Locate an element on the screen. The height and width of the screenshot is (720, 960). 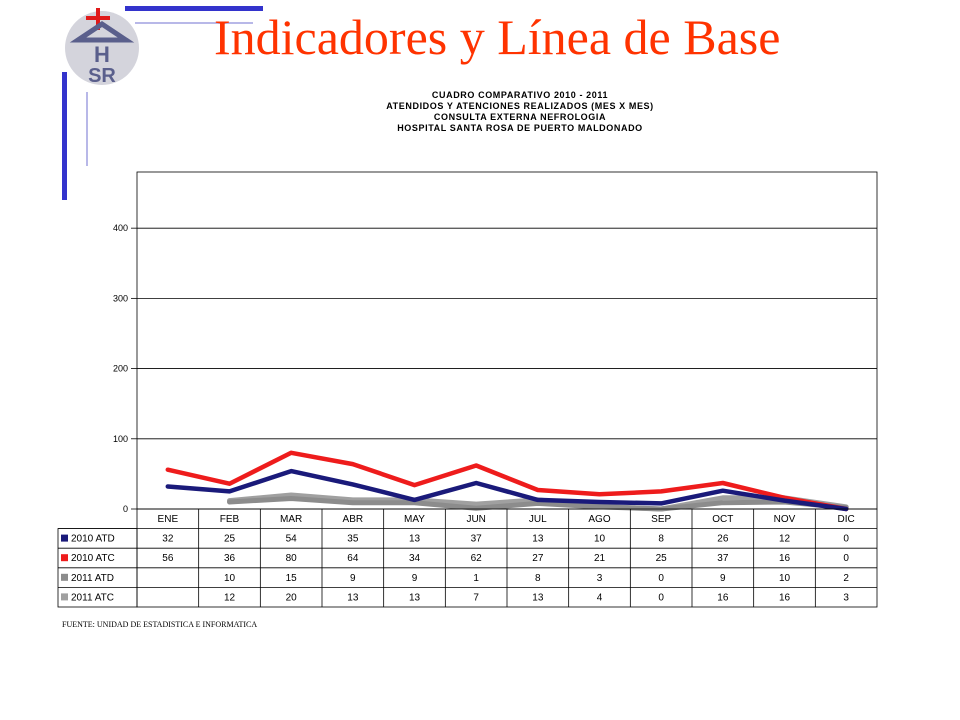
data-label: 36 is located at coordinates (230, 558).